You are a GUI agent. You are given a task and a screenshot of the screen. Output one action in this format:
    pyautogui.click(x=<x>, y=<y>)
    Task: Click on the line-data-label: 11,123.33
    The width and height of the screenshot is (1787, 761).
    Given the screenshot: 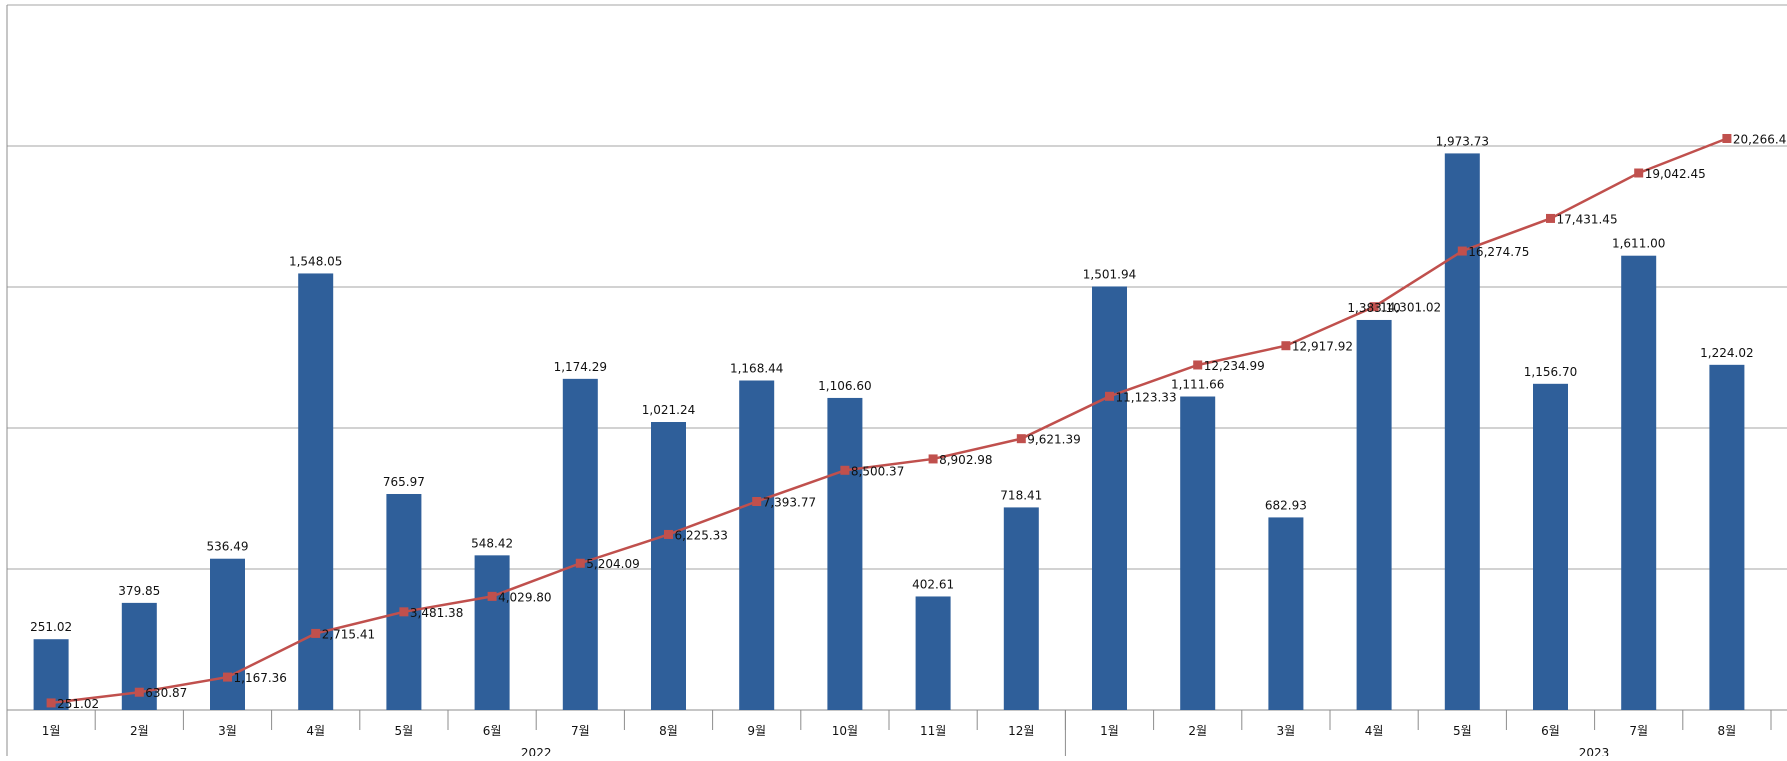 What is the action you would take?
    pyautogui.click(x=1146, y=397)
    